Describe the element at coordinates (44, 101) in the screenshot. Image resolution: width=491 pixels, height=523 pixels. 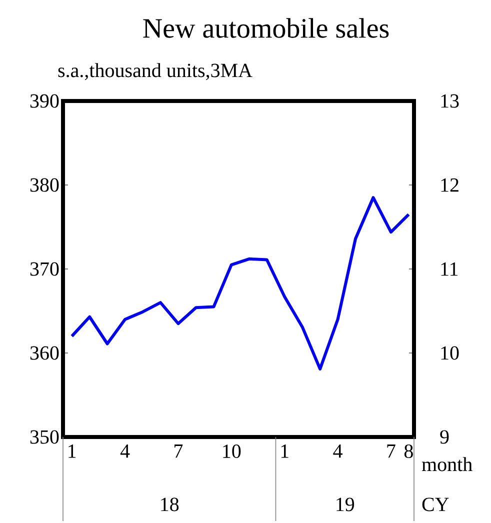
I see `y-tick-label: 390` at that location.